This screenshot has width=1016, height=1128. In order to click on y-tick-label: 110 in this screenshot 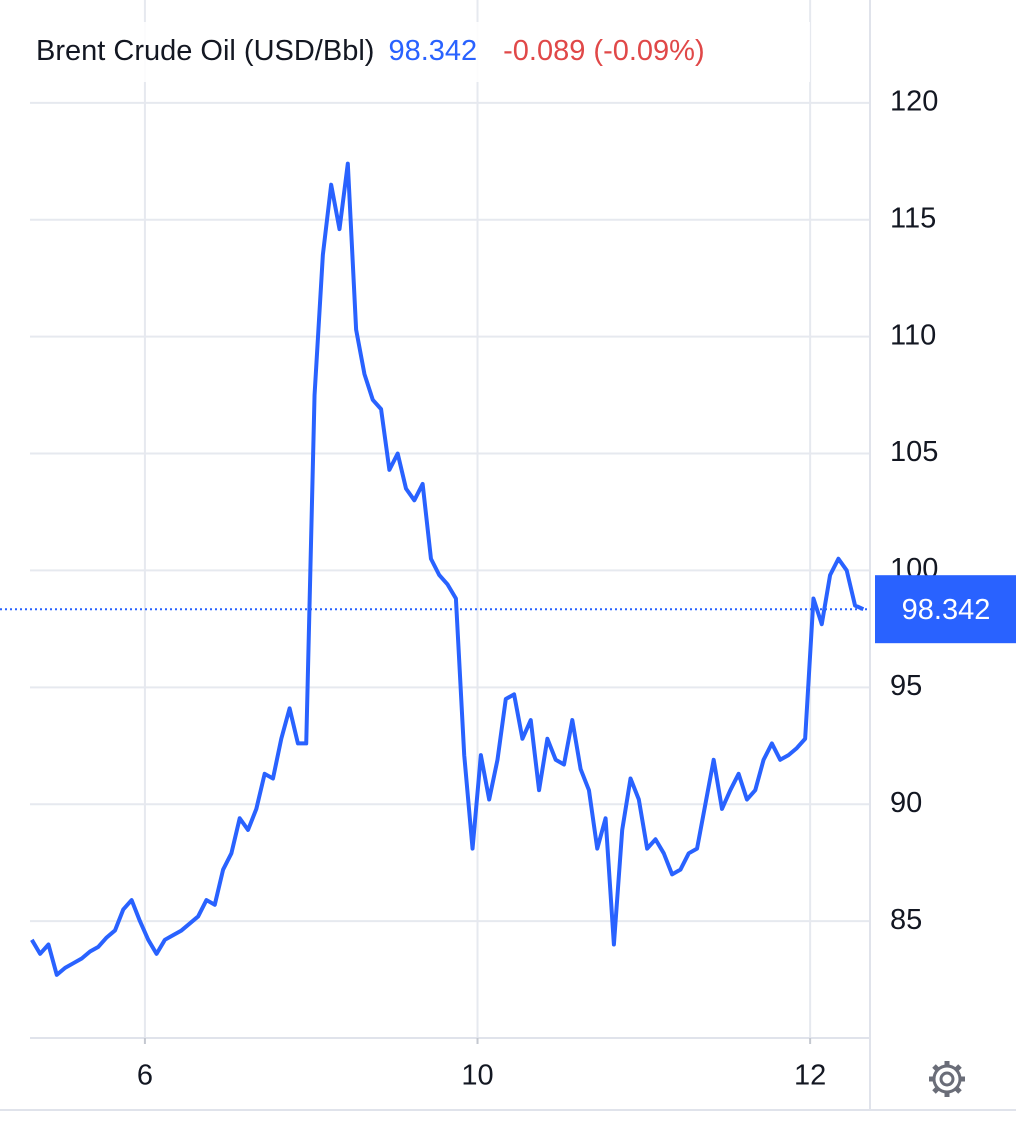, I will do `click(913, 335)`.